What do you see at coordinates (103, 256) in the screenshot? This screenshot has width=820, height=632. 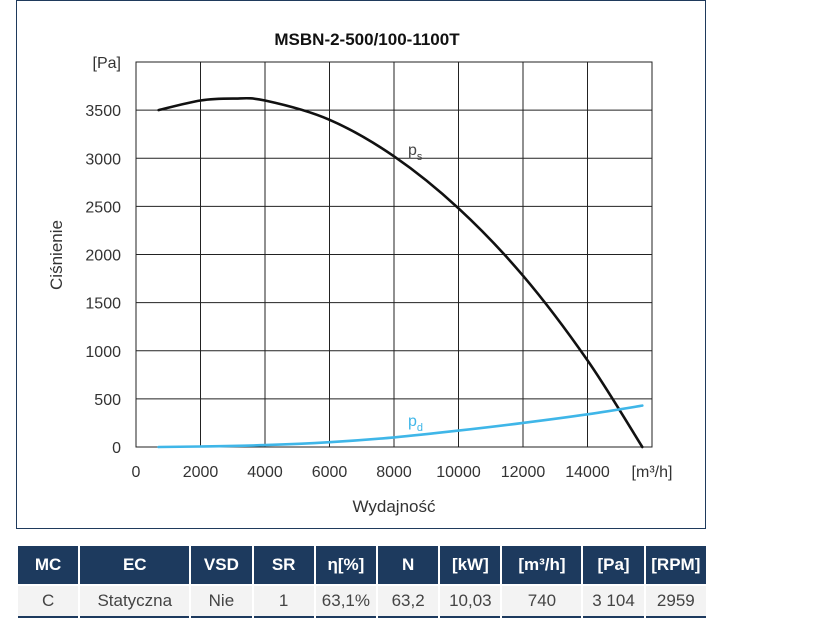 I see `y-tick-label: 2000` at bounding box center [103, 256].